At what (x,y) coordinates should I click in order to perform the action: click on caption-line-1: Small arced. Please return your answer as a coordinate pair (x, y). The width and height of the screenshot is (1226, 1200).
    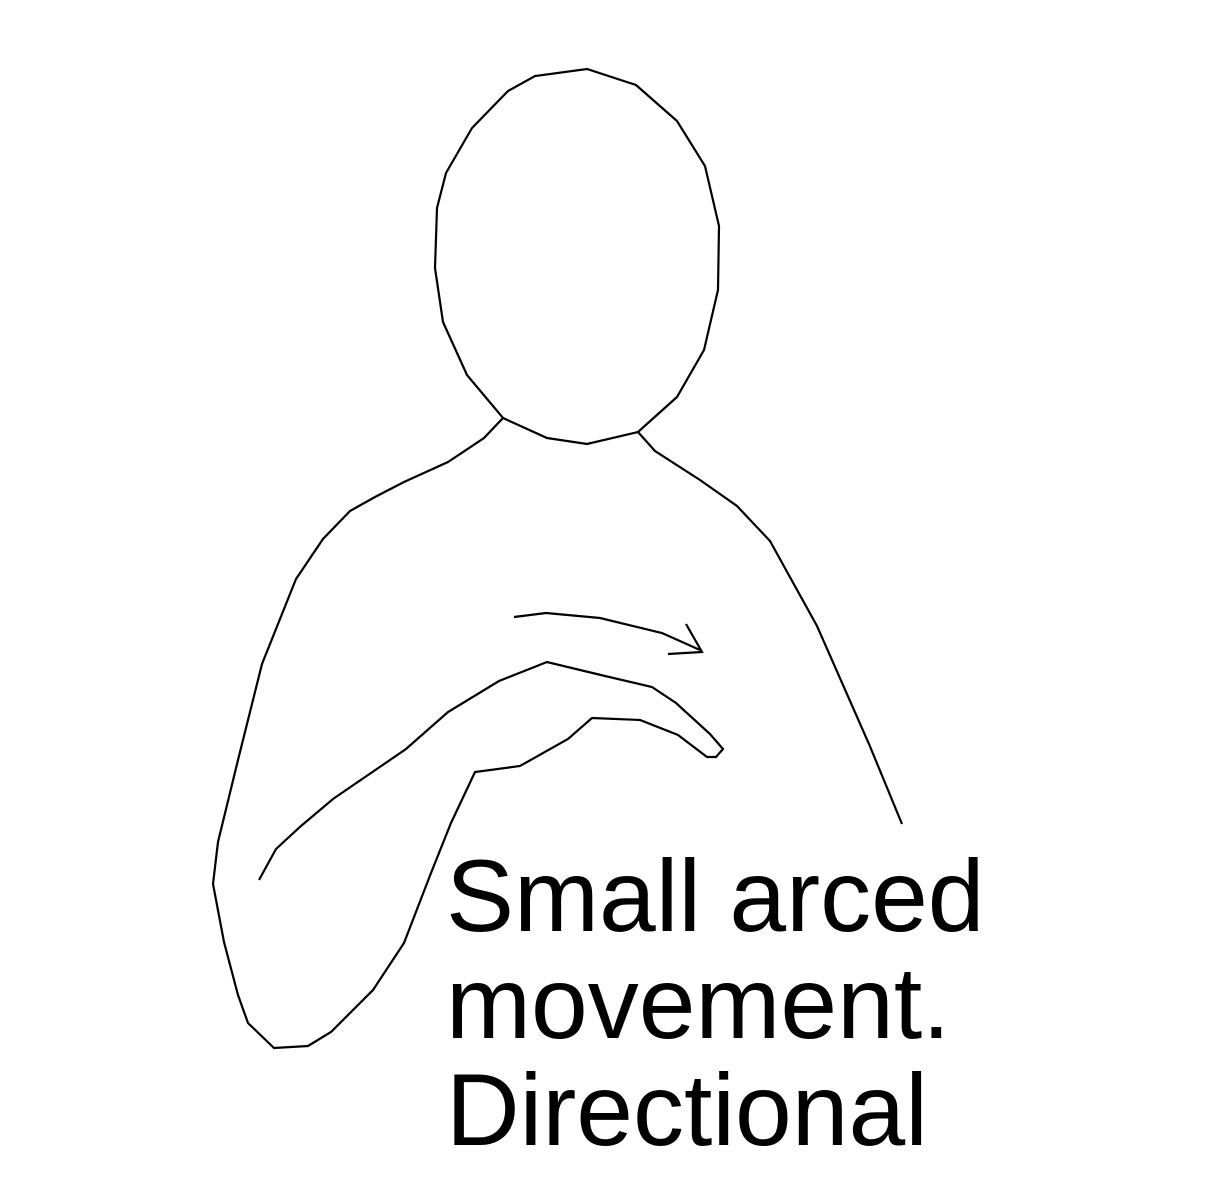
    Looking at the image, I should click on (715, 896).